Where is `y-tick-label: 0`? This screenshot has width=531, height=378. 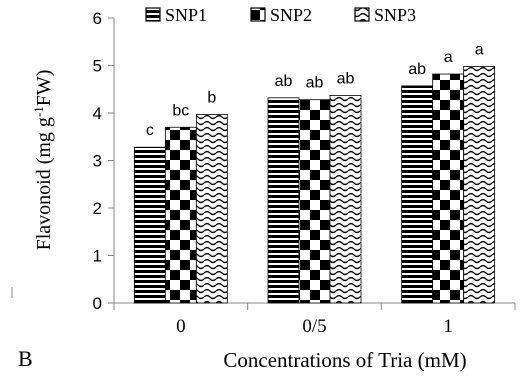 y-tick-label: 0 is located at coordinates (97, 303).